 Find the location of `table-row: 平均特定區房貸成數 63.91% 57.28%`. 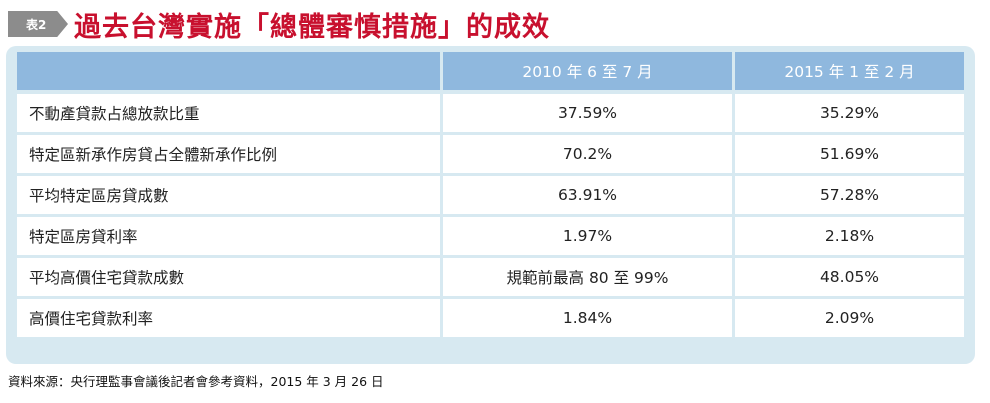

table-row: 平均特定區房貸成數 63.91% 57.28% is located at coordinates (490, 195).